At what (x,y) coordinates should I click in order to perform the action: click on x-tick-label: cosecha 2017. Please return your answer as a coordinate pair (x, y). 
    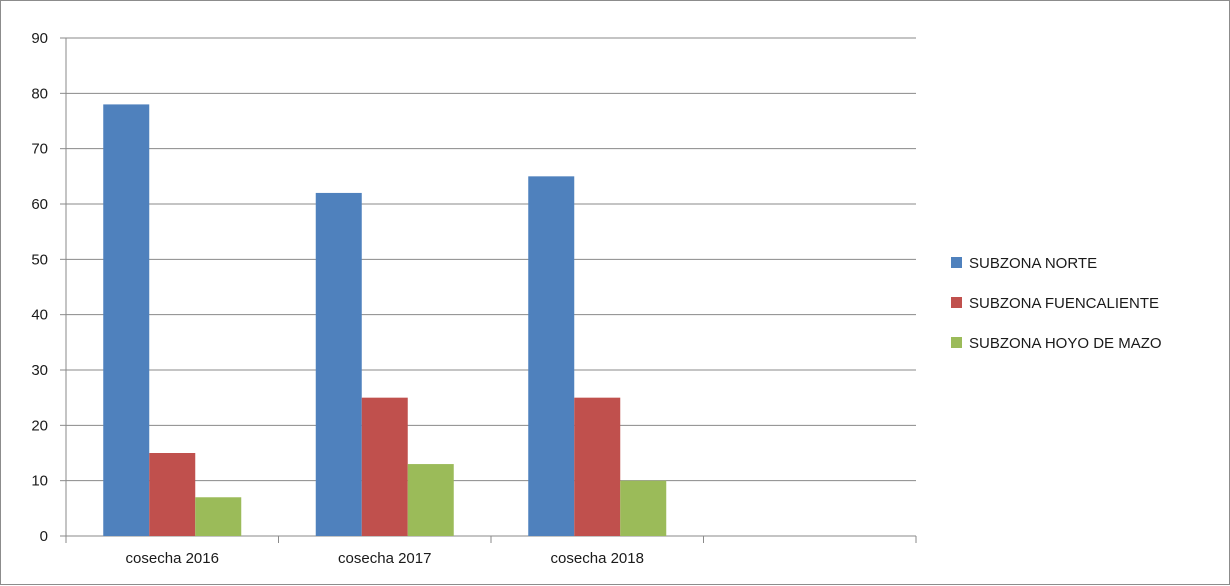
    Looking at the image, I should click on (384, 558).